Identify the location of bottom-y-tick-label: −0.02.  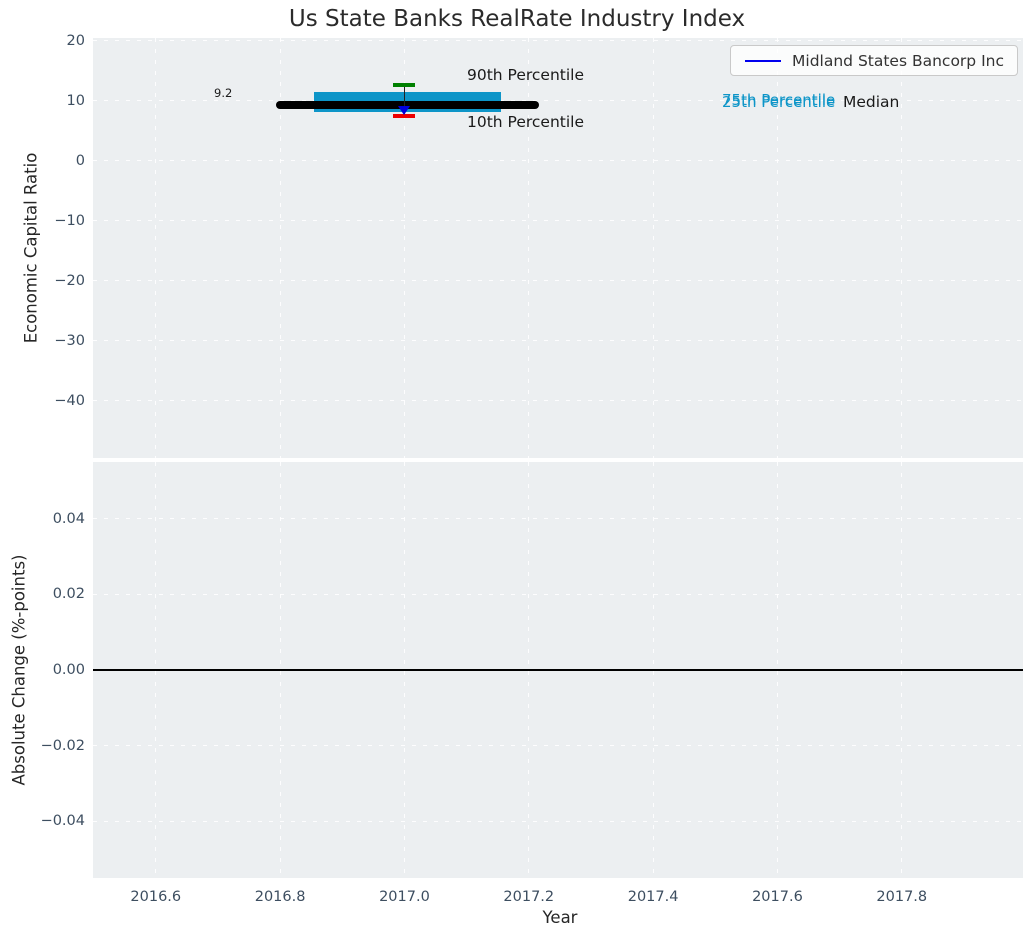
(62, 745).